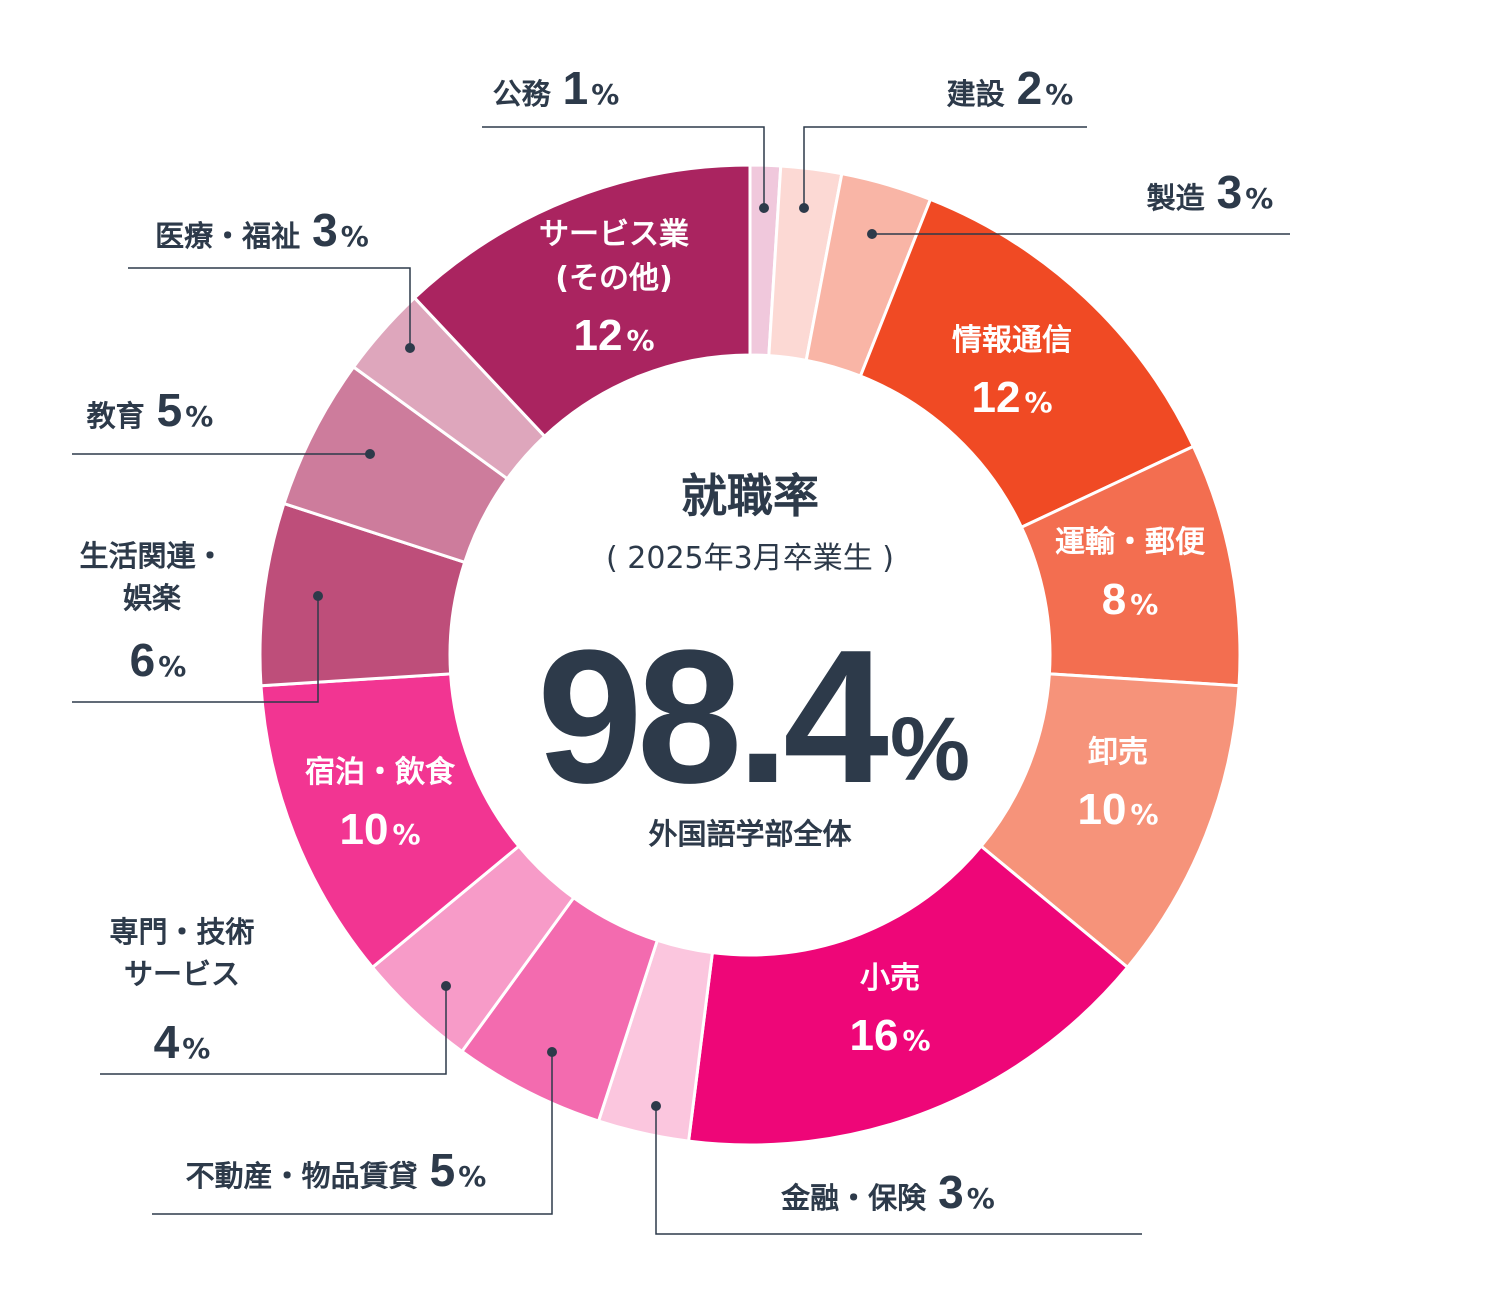 The width and height of the screenshot is (1500, 1312). I want to click on label-oroshi: 卸売 10%, so click(1117, 784).